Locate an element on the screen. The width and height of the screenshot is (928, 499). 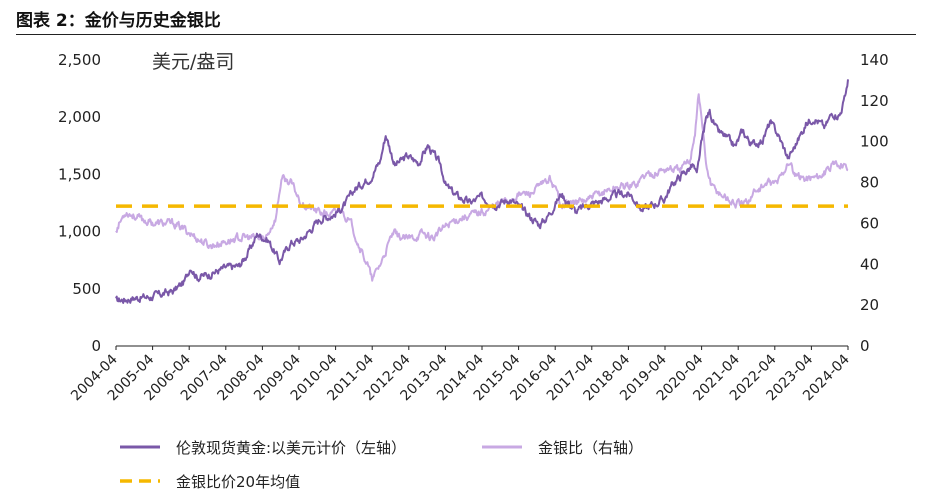
left-y-tick-label: 1,000 is located at coordinates (79, 232).